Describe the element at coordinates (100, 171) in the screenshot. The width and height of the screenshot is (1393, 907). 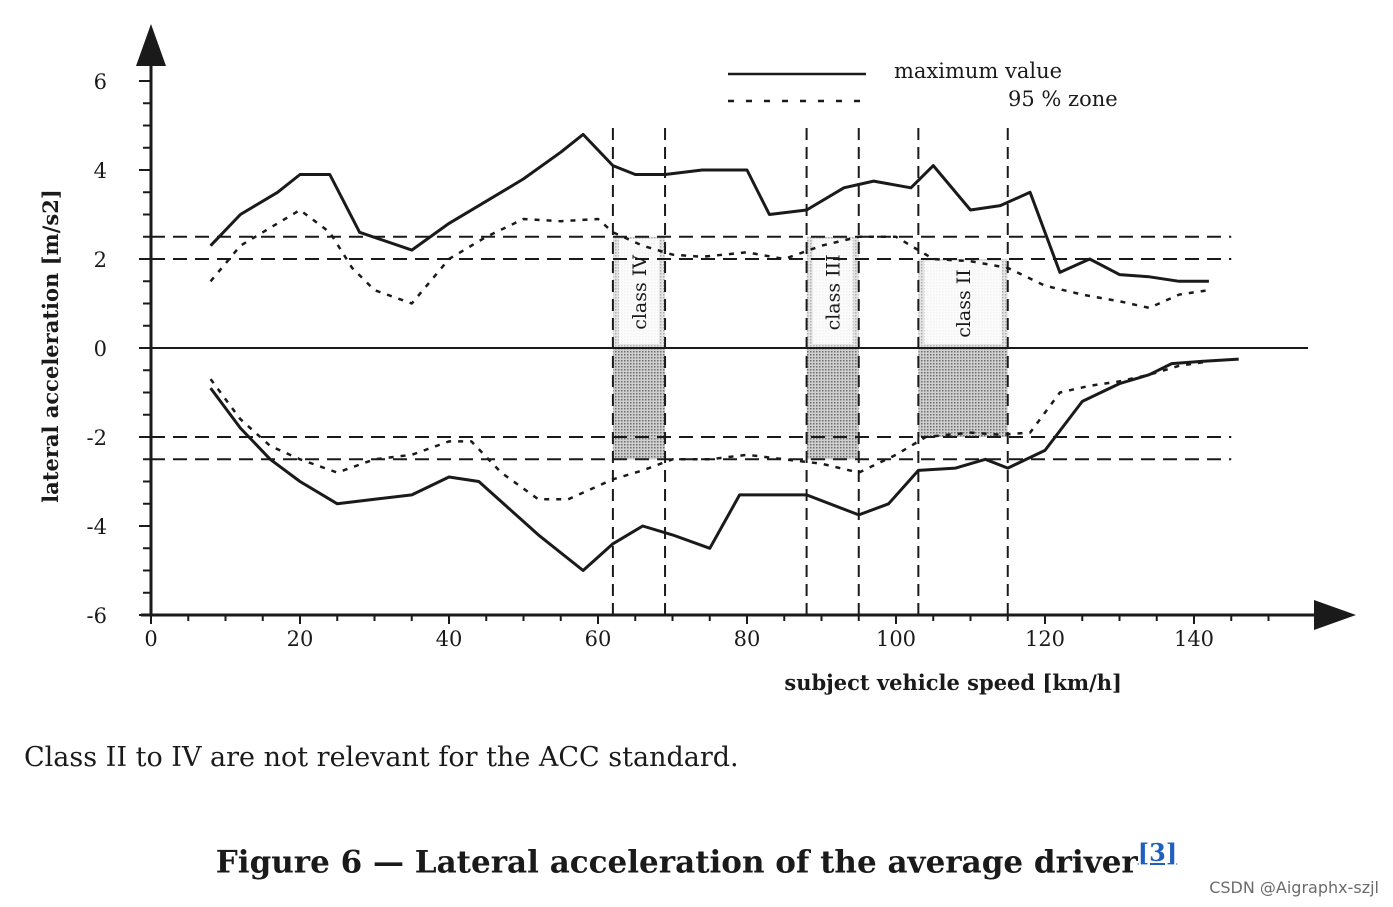
I see `y-tick-label: 4` at that location.